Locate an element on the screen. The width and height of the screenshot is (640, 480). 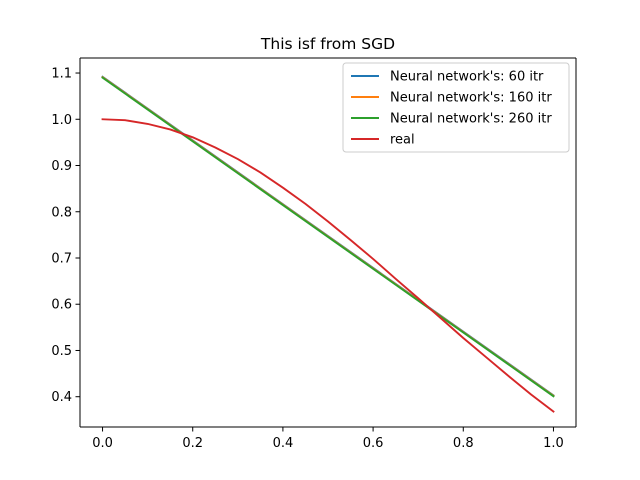
y-tick-label: 0.7 is located at coordinates (61, 258).